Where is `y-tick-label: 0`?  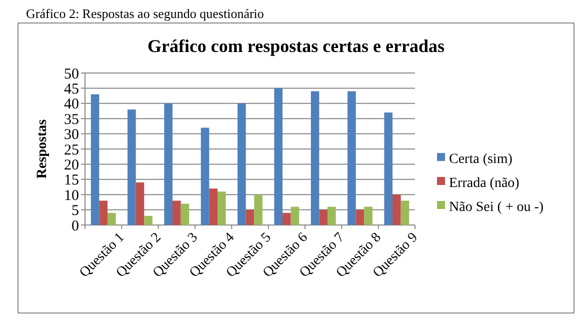 y-tick-label: 0 is located at coordinates (75, 226).